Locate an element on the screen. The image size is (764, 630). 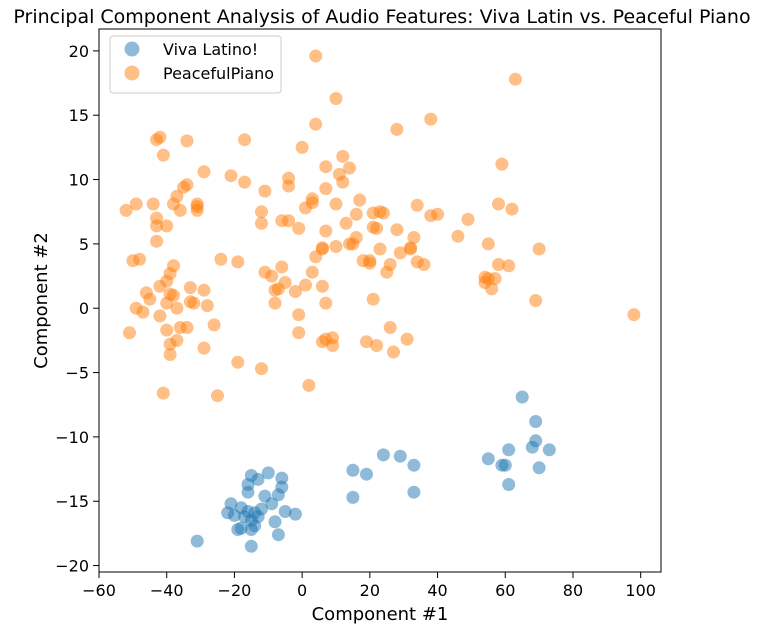
y-tick-label: −20 is located at coordinates (72, 566).